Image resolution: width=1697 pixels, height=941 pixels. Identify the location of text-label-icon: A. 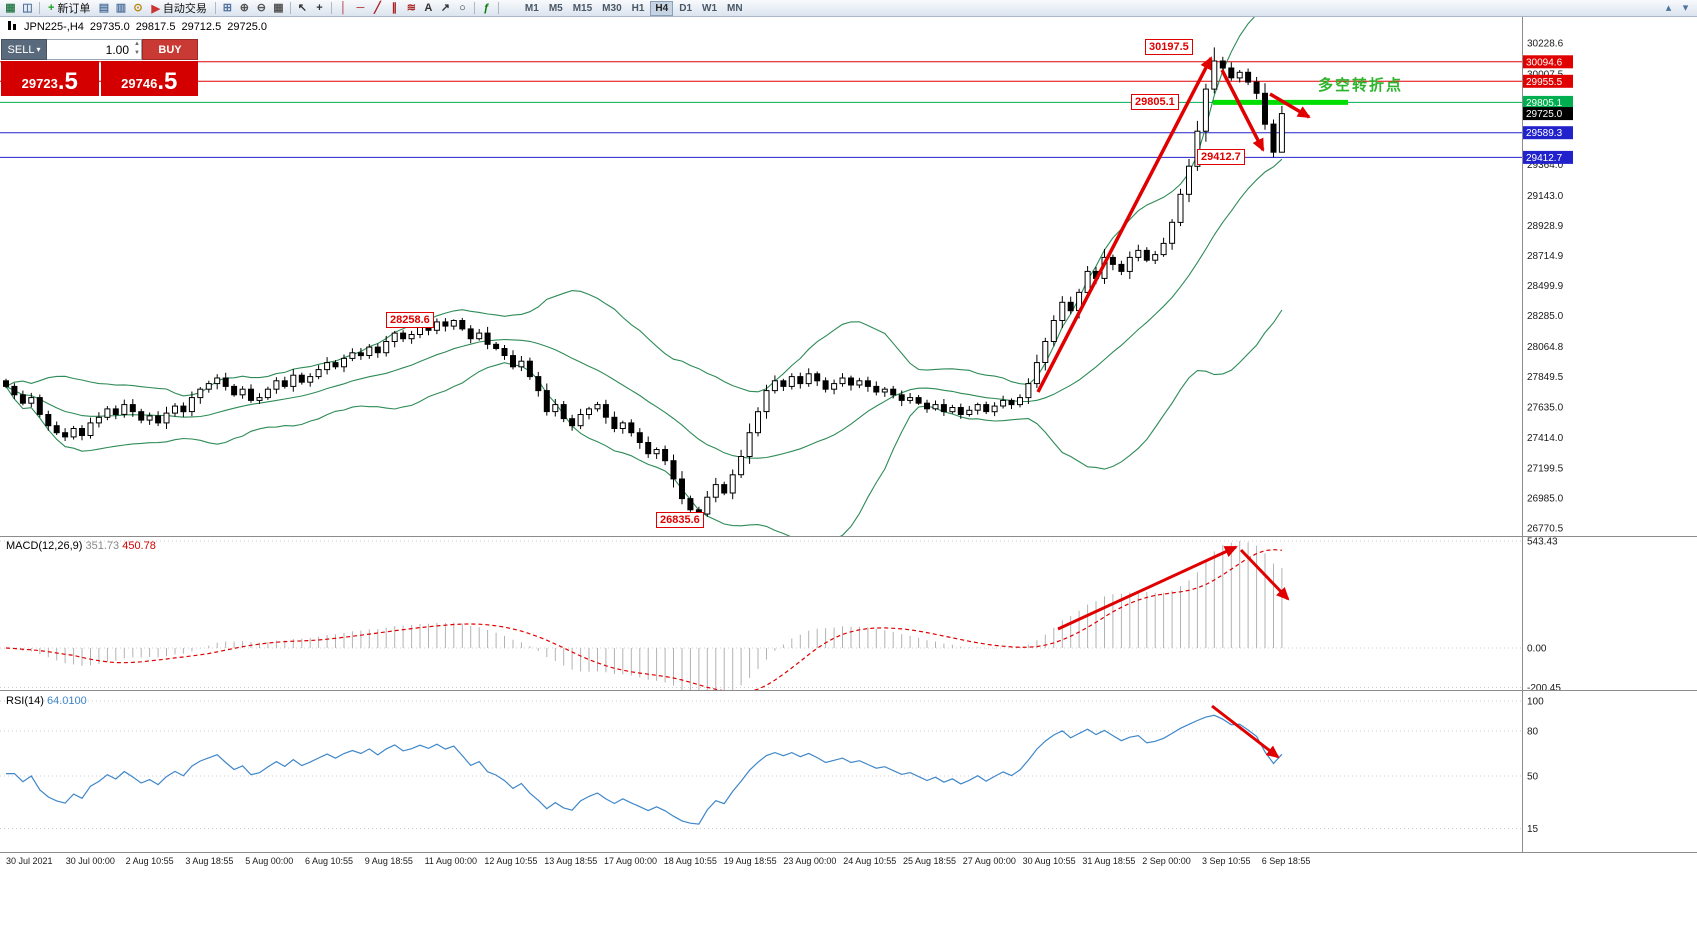
(428, 8).